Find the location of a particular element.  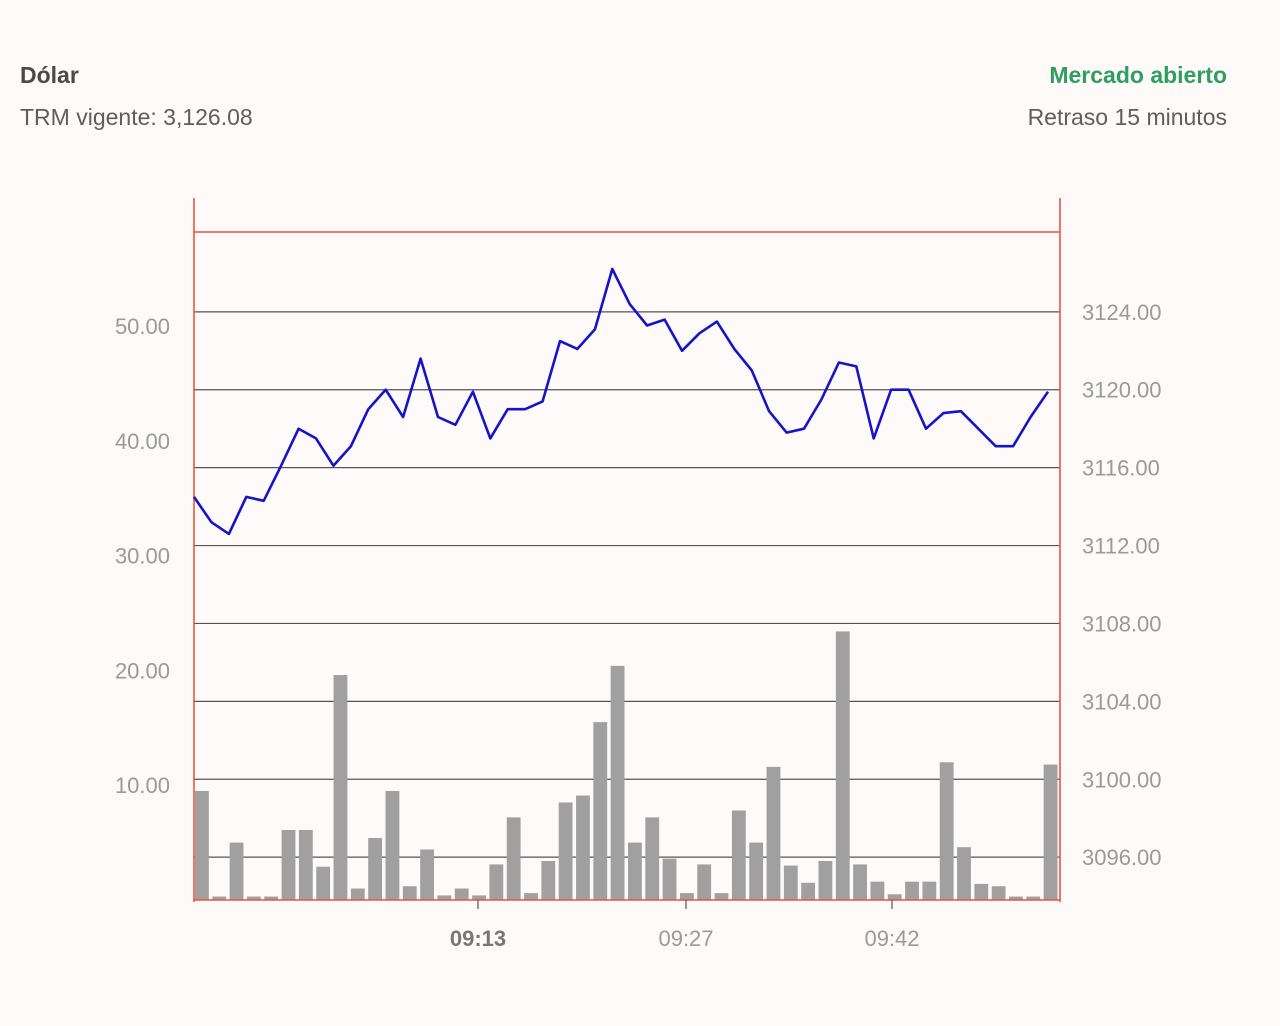

instrument-title: Dólar is located at coordinates (49, 75).